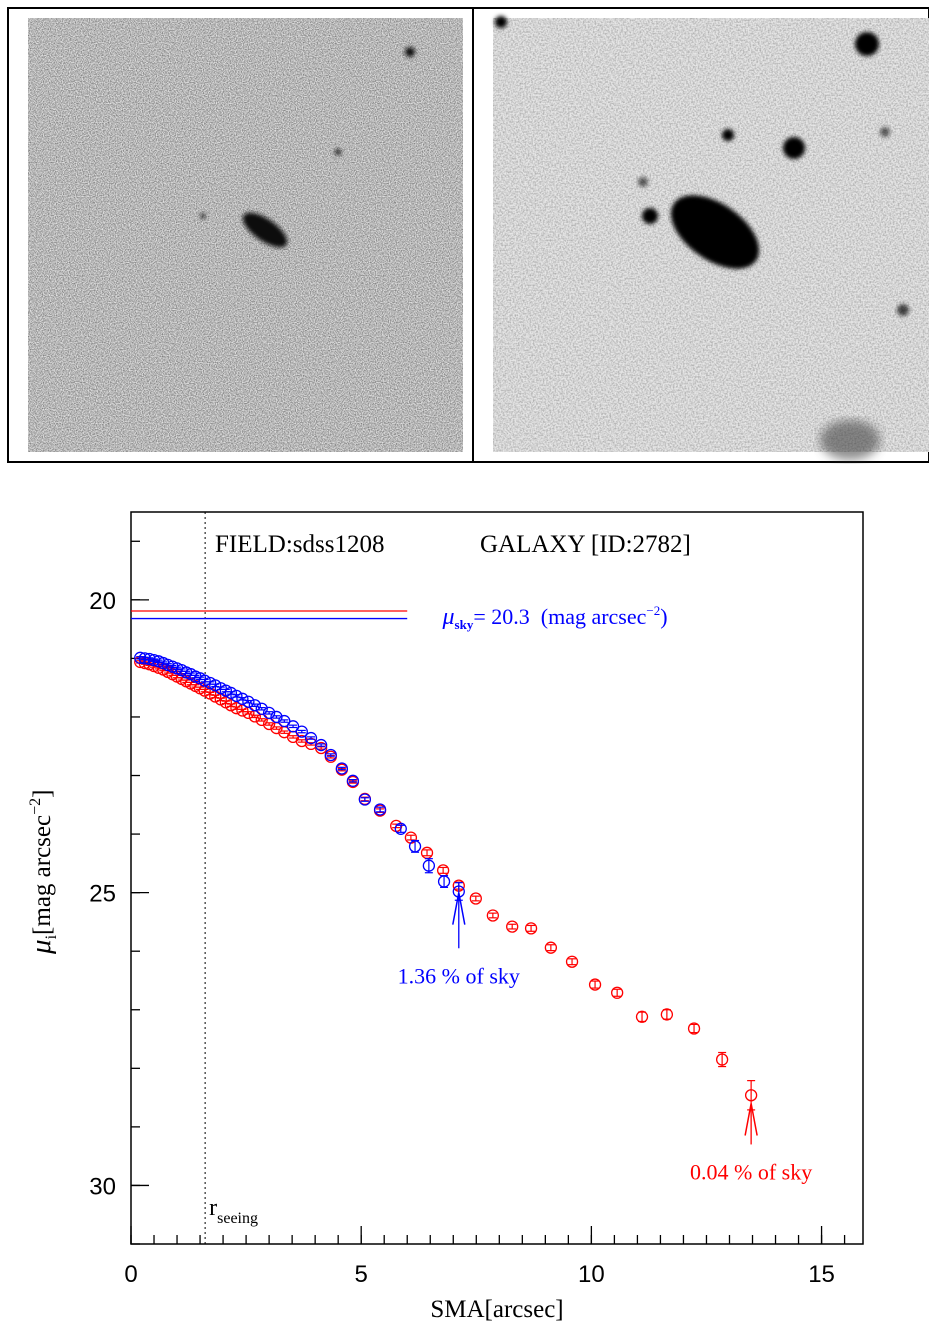 The height and width of the screenshot is (1326, 929). Describe the element at coordinates (663, 616) in the screenshot. I see `sky-label-close: )` at that location.